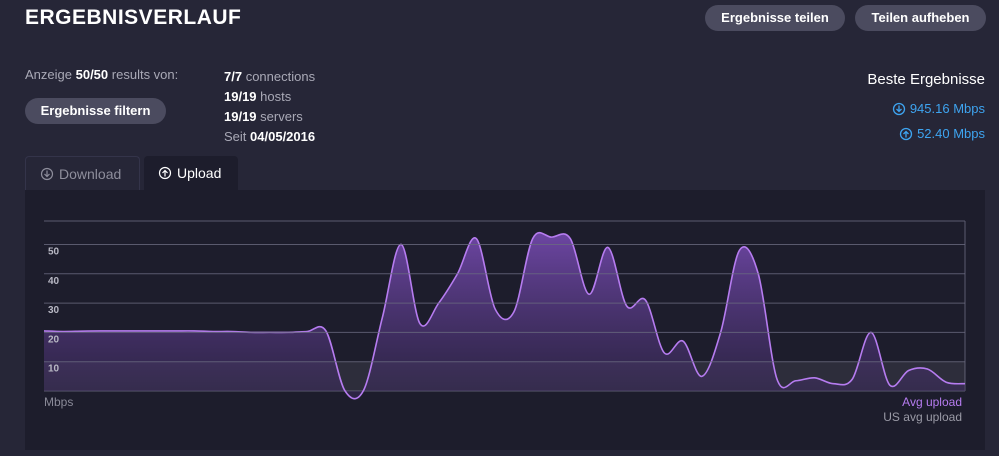  Describe the element at coordinates (281, 116) in the screenshot. I see `stat-label: servers` at that location.